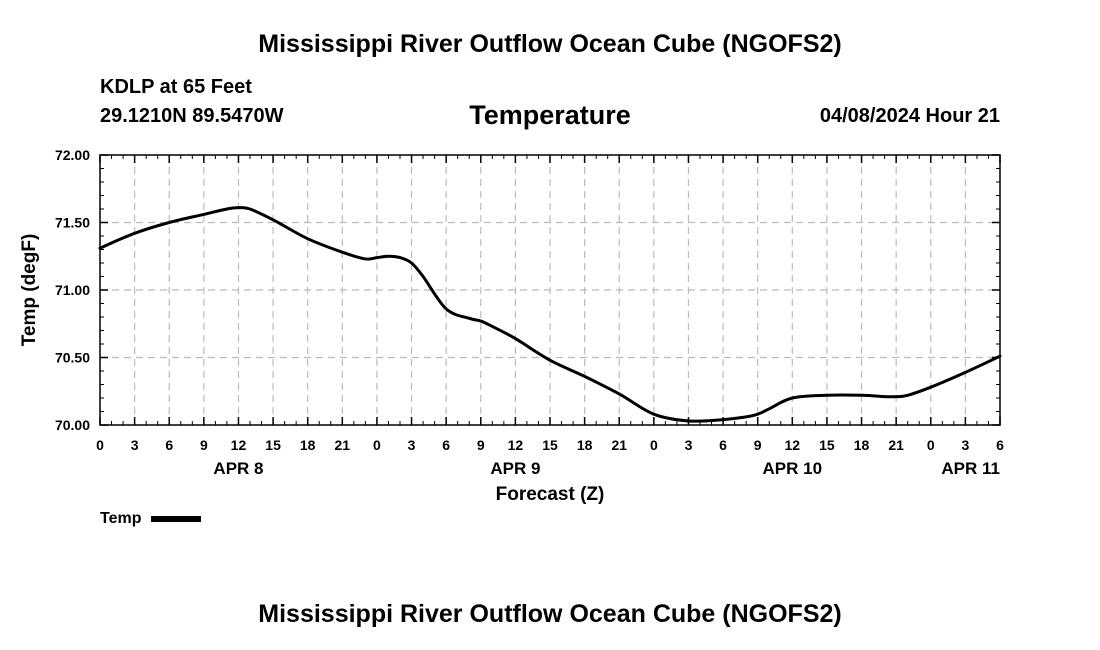  Describe the element at coordinates (793, 468) in the screenshot. I see `day-label: APR 10` at that location.